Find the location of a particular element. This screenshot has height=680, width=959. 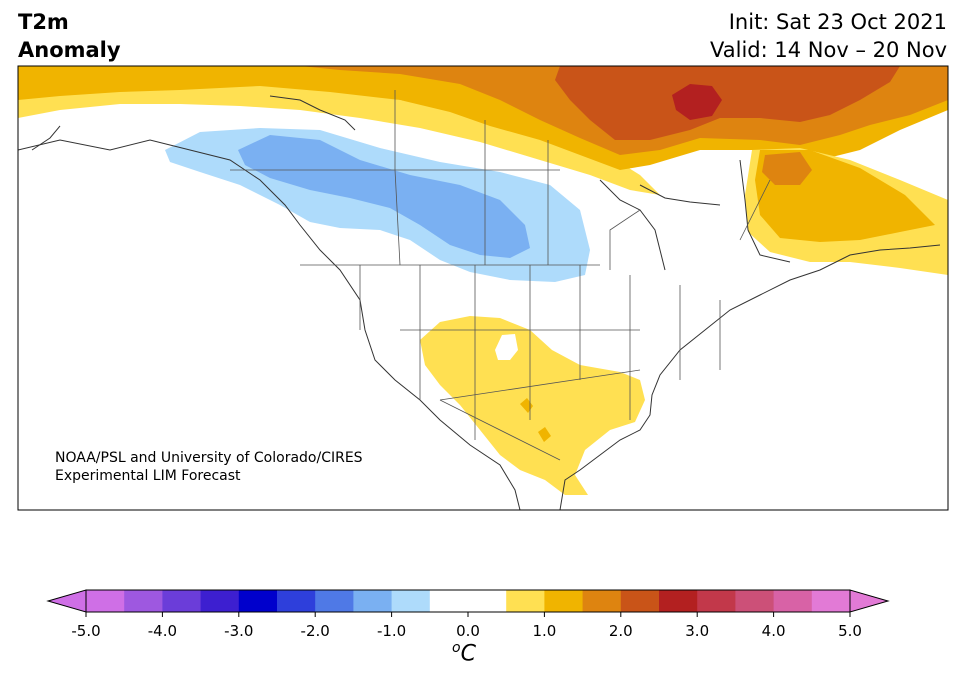

warm-anomaly-east-orange is located at coordinates (787, 168).